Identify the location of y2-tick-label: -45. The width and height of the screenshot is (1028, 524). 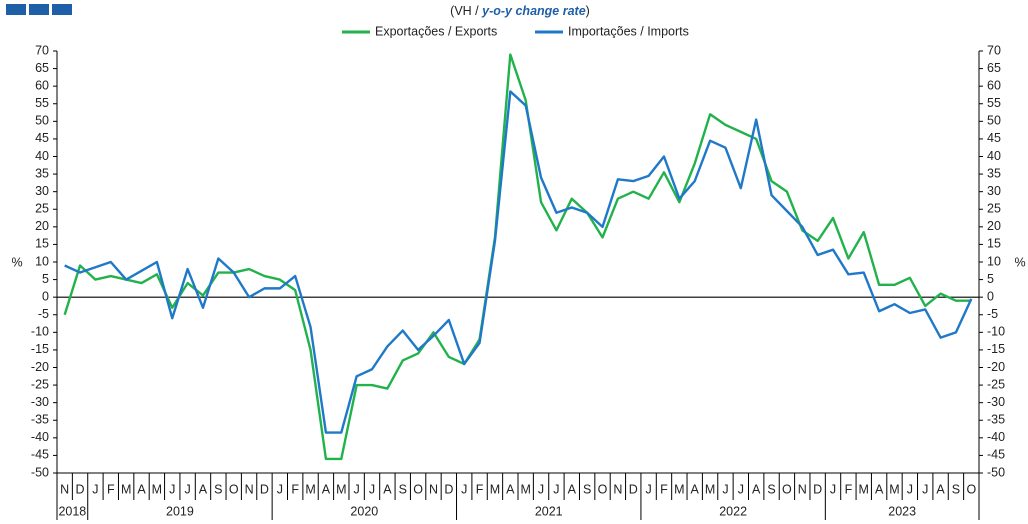
(996, 455).